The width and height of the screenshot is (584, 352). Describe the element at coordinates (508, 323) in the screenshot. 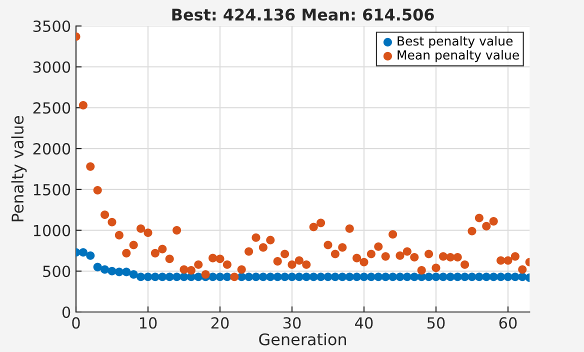

I see `x-tick-label: 60` at that location.